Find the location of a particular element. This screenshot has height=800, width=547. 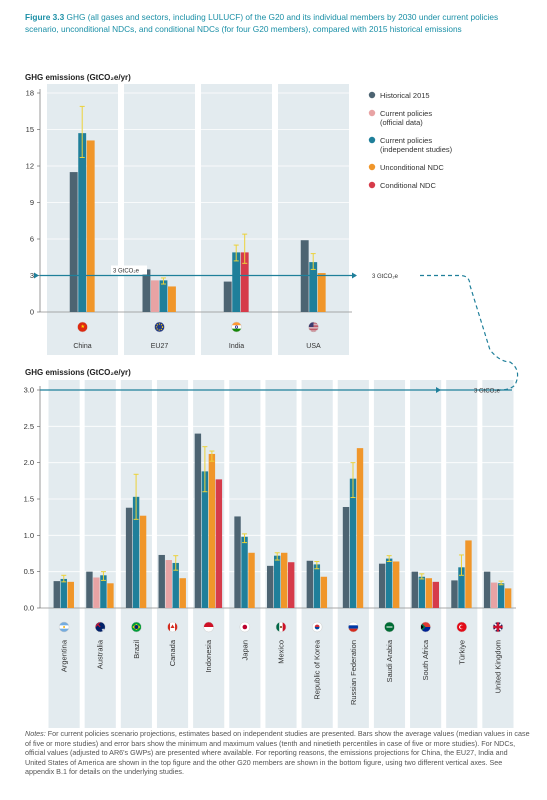

korea-flag-icon-yin is located at coordinates (317, 625).